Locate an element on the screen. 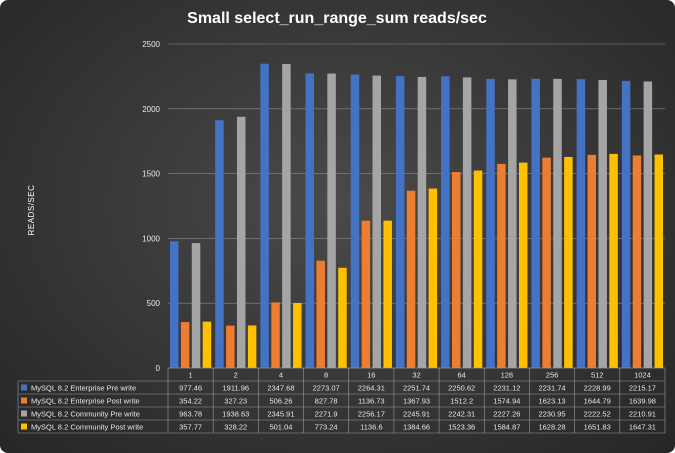  data-label: 501.04 is located at coordinates (280, 427).